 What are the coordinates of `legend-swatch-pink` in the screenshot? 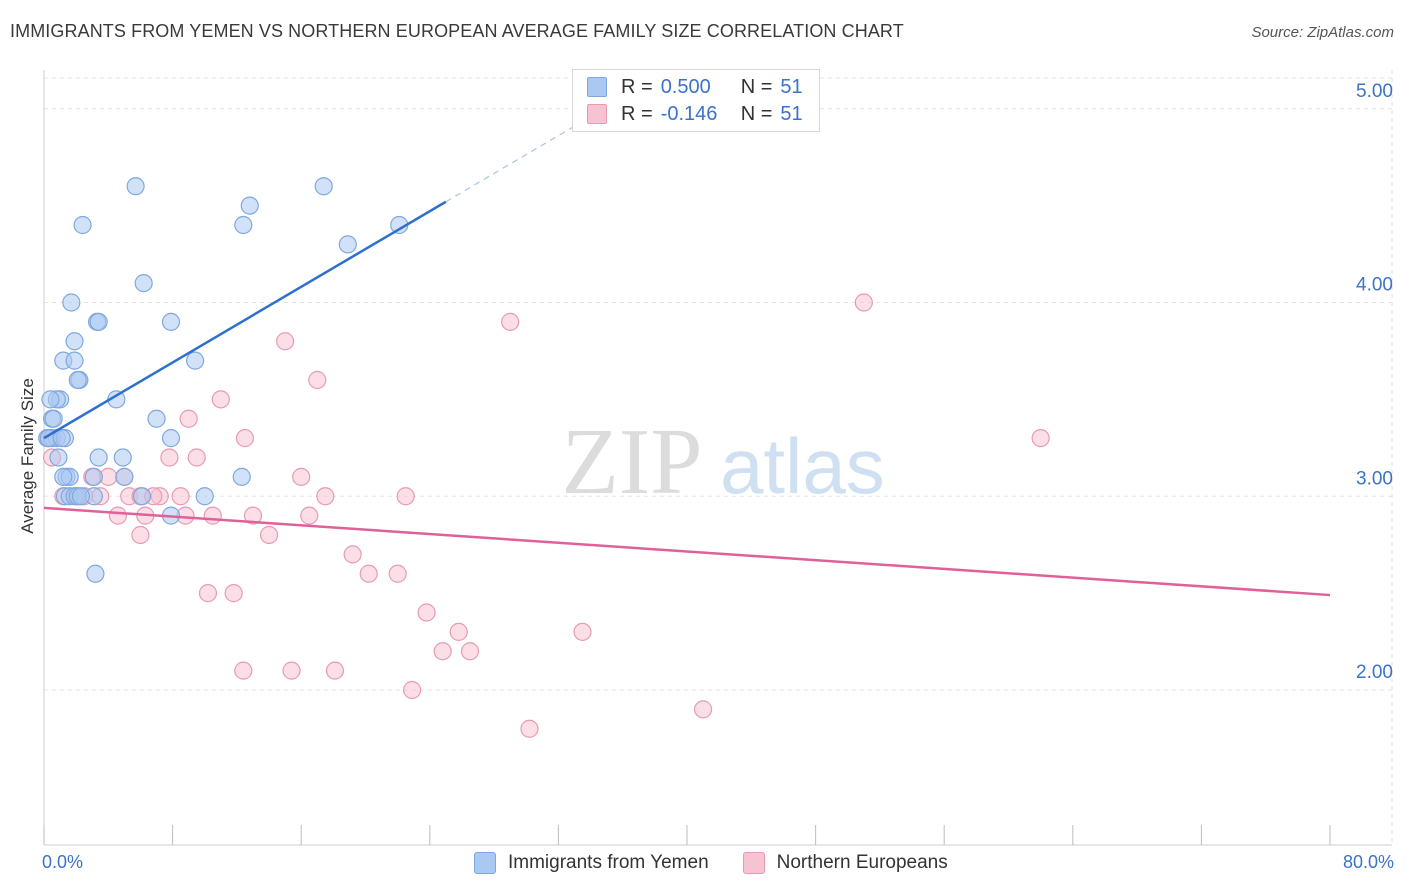 It's located at (597, 114).